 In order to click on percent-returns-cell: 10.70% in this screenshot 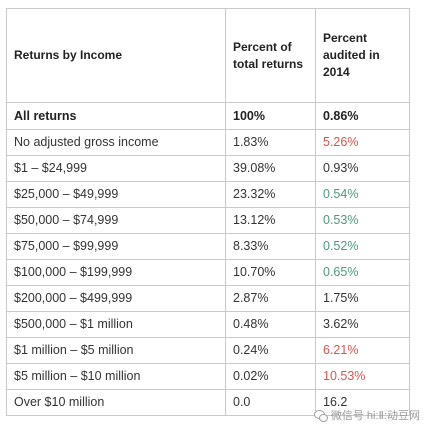, I will do `click(270, 272)`.